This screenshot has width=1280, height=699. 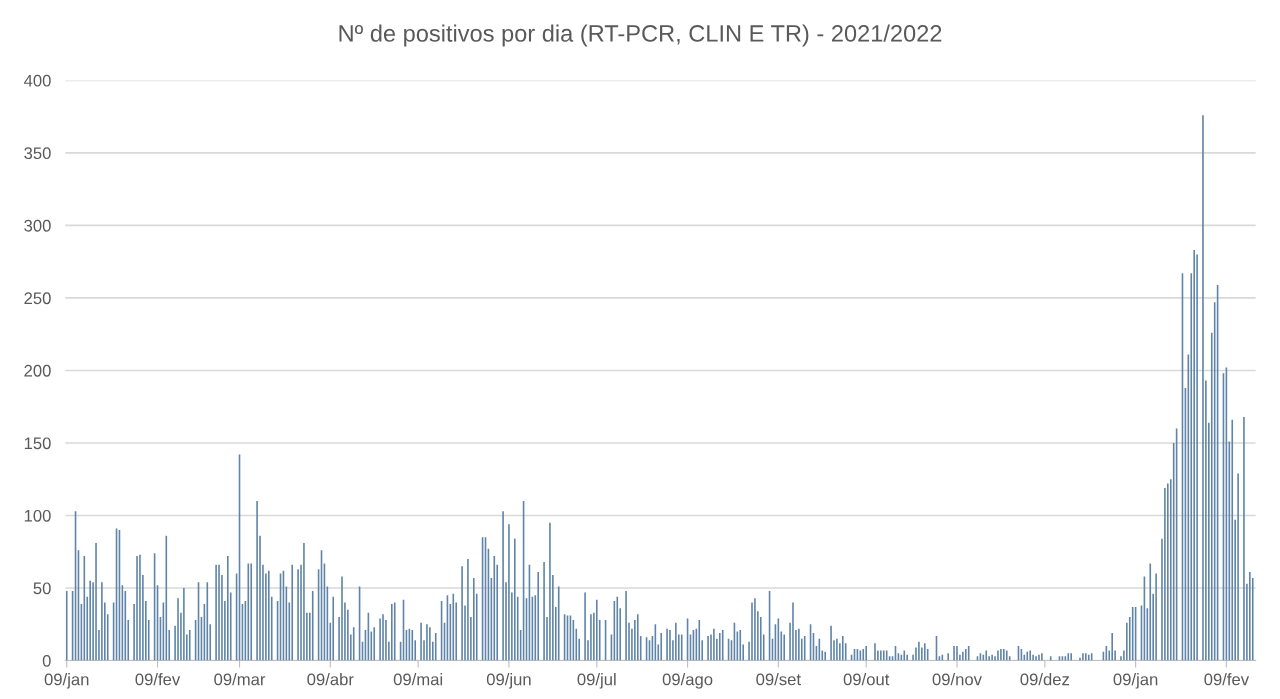 I want to click on x-tick-label: 09/dez, so click(x=1045, y=679).